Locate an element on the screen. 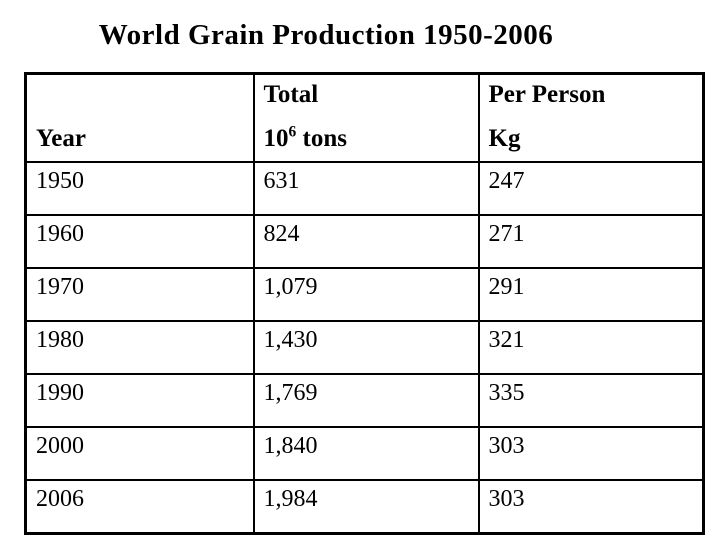  header-total-unit: 106 tons is located at coordinates (369, 138).